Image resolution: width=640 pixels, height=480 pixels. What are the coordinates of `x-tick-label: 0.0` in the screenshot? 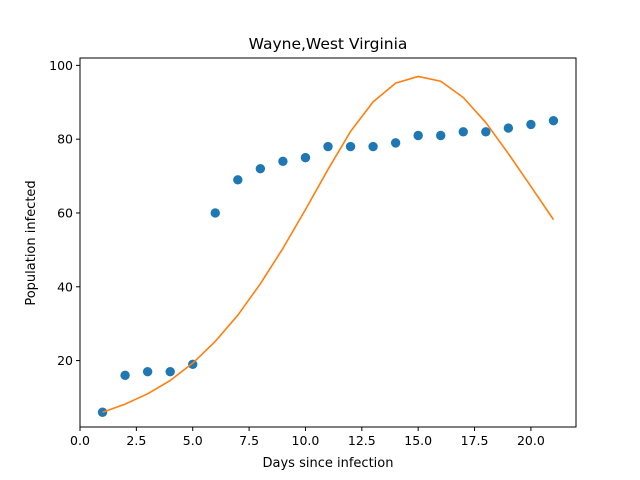 It's located at (80, 440).